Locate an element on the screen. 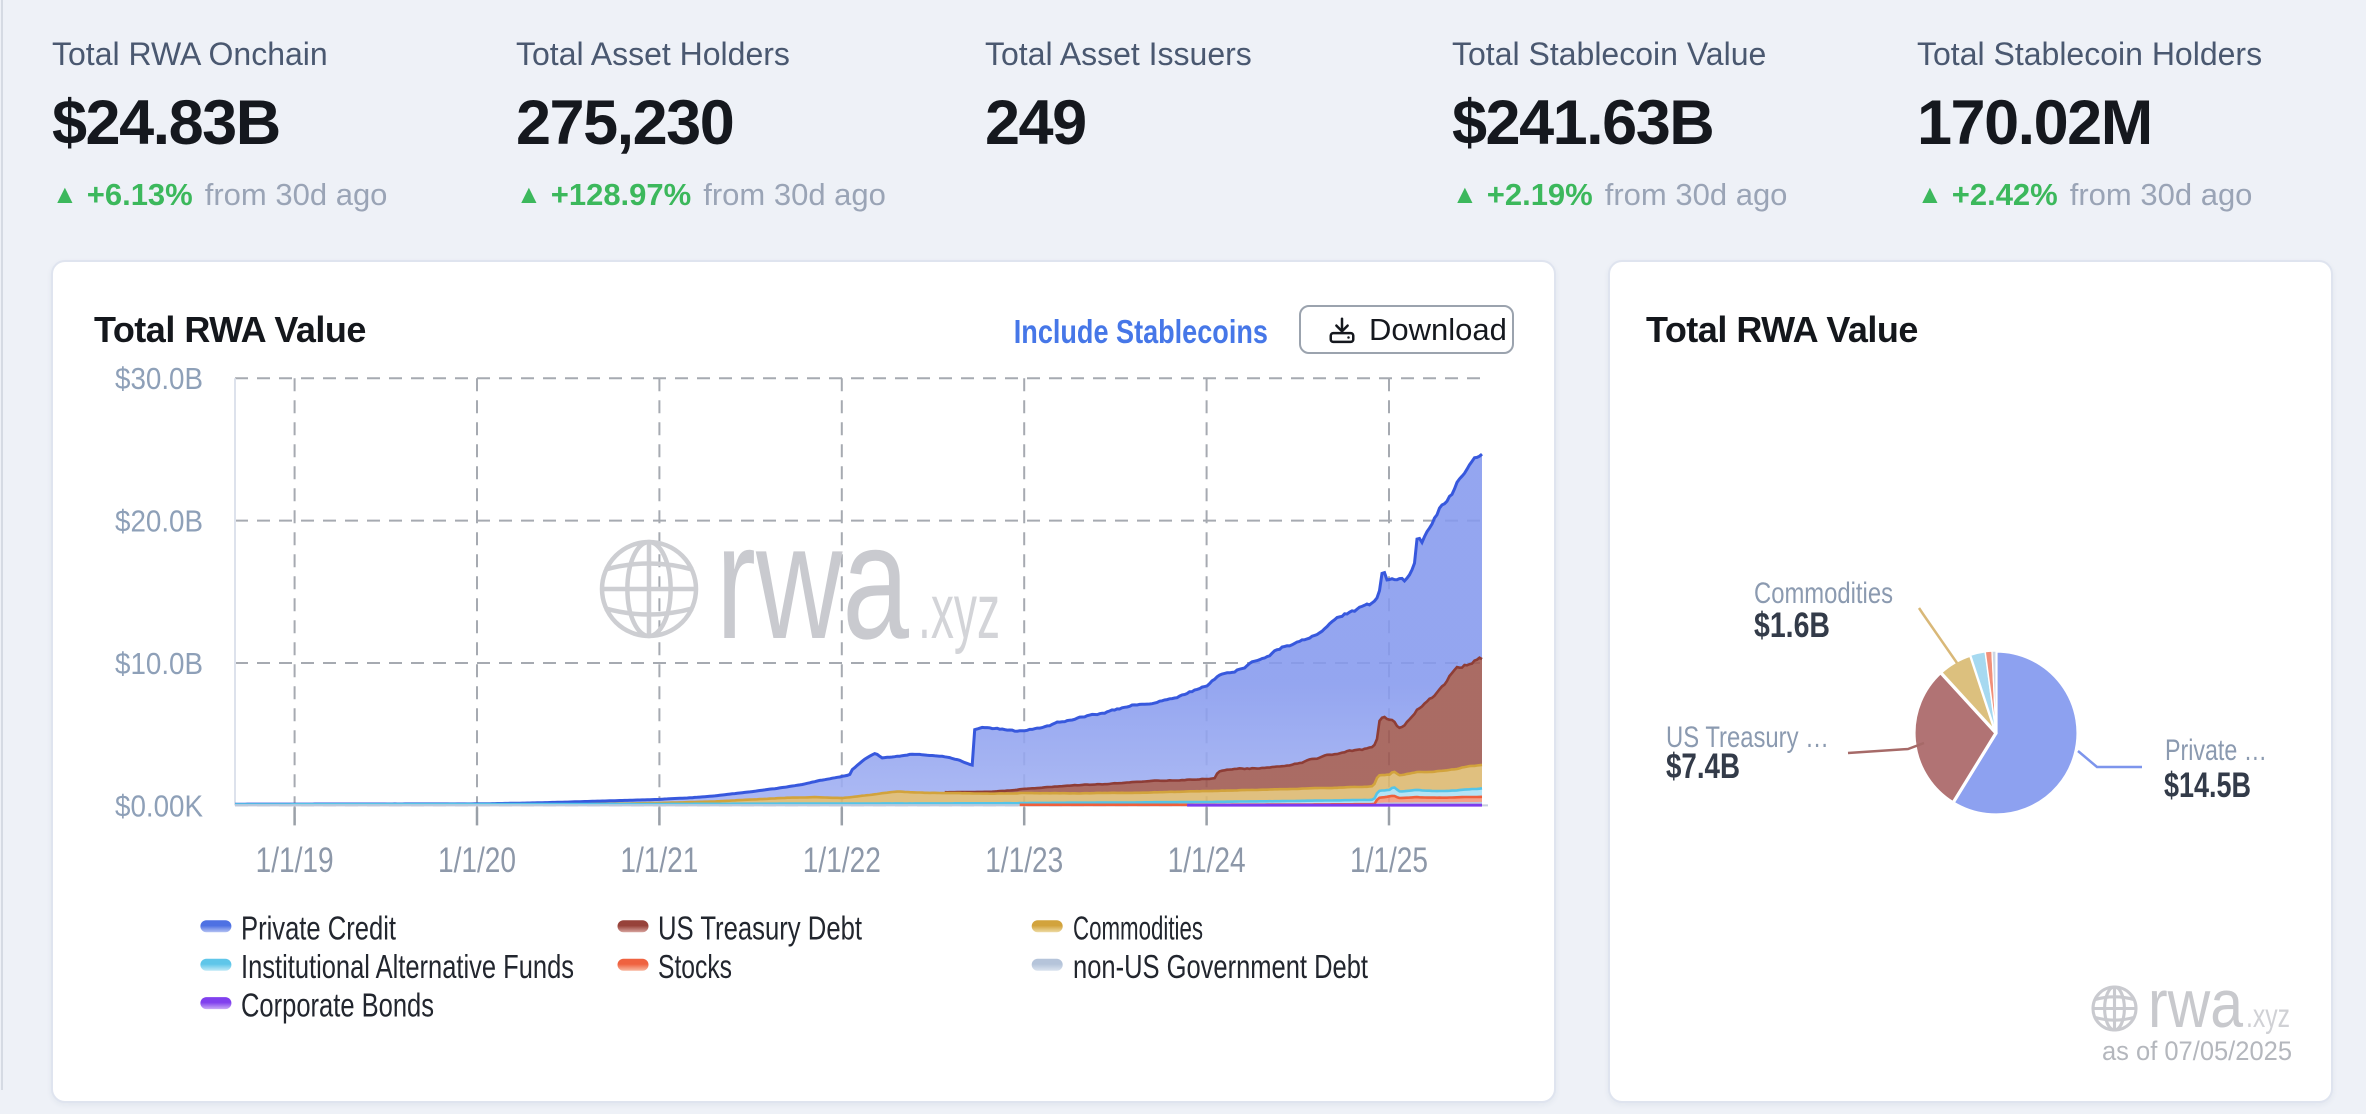 Image resolution: width=2366 pixels, height=1114 pixels. svg-text: $20.0B is located at coordinates (159, 521).